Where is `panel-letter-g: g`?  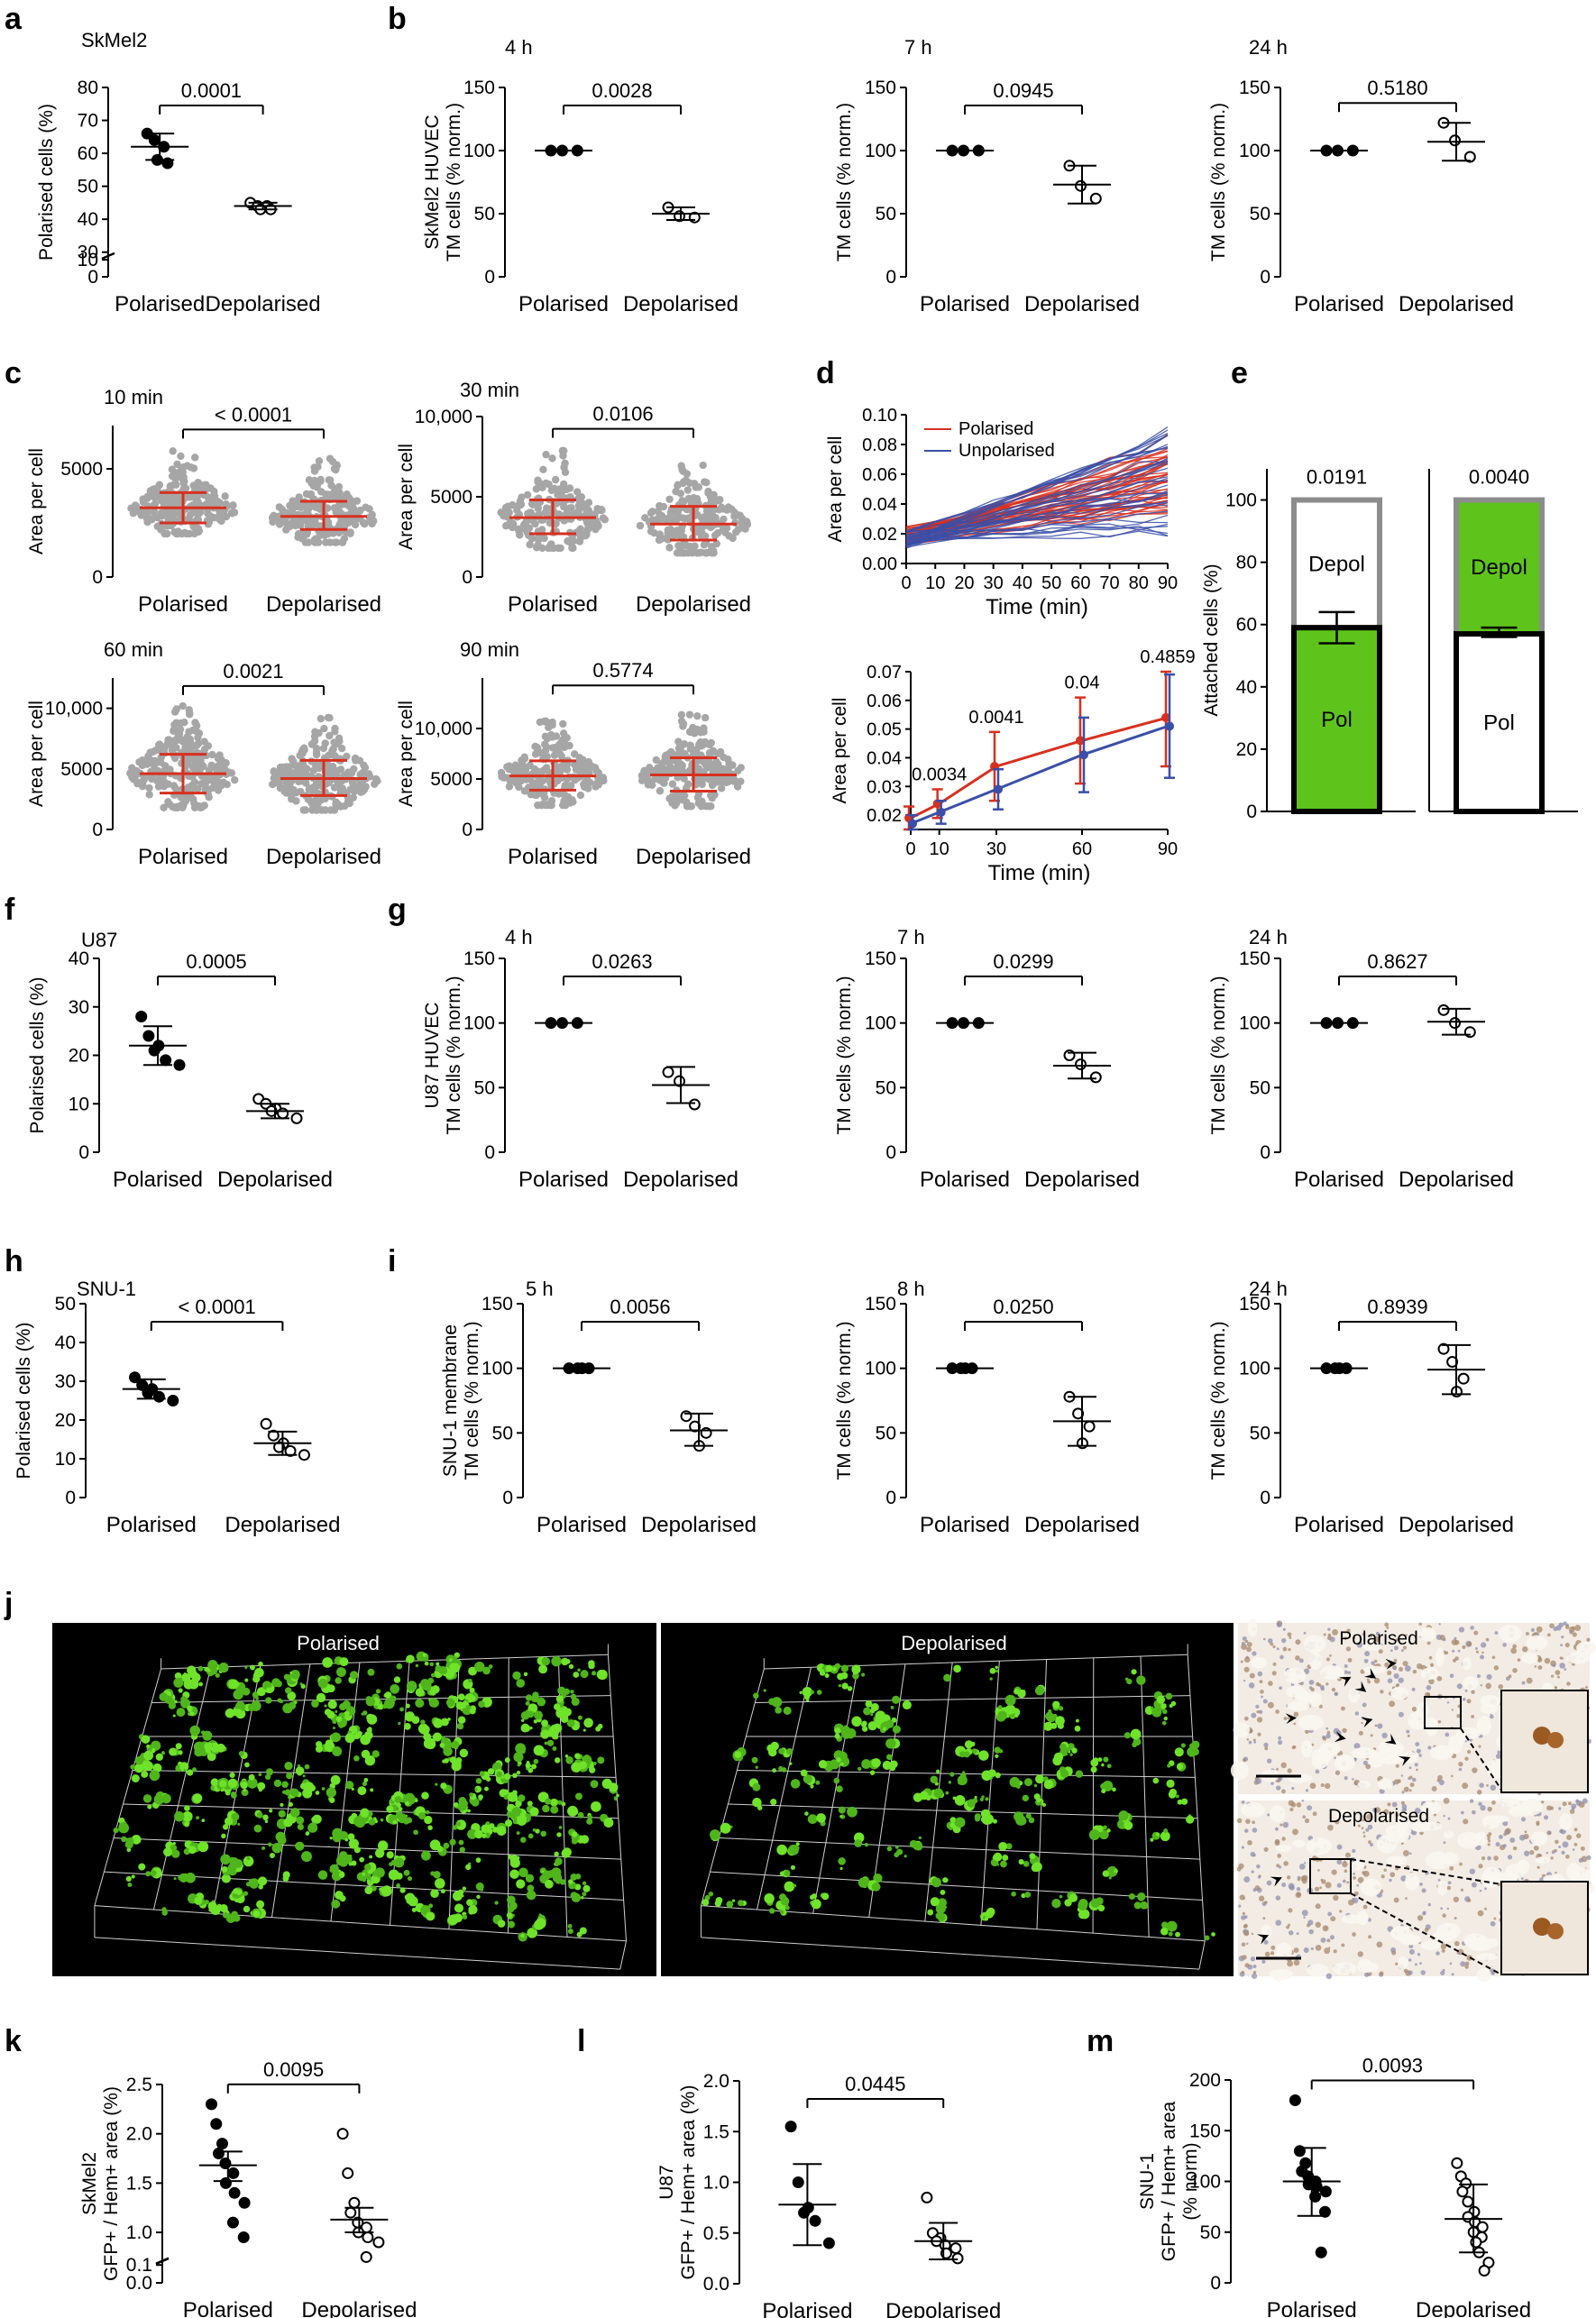
panel-letter-g: g is located at coordinates (397, 910).